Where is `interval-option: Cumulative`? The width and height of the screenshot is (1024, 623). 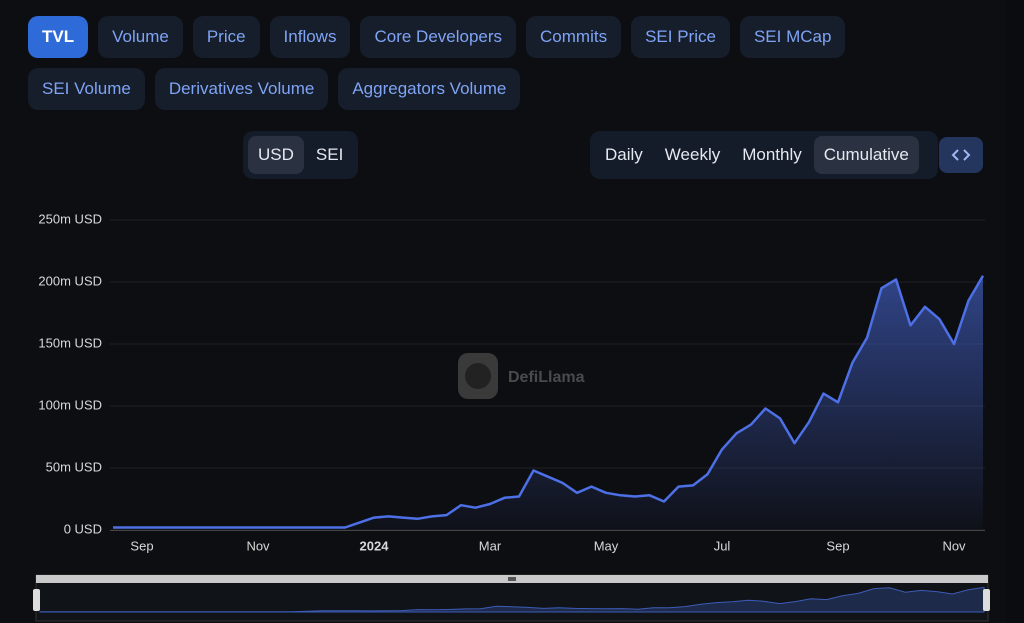
interval-option: Cumulative is located at coordinates (866, 155).